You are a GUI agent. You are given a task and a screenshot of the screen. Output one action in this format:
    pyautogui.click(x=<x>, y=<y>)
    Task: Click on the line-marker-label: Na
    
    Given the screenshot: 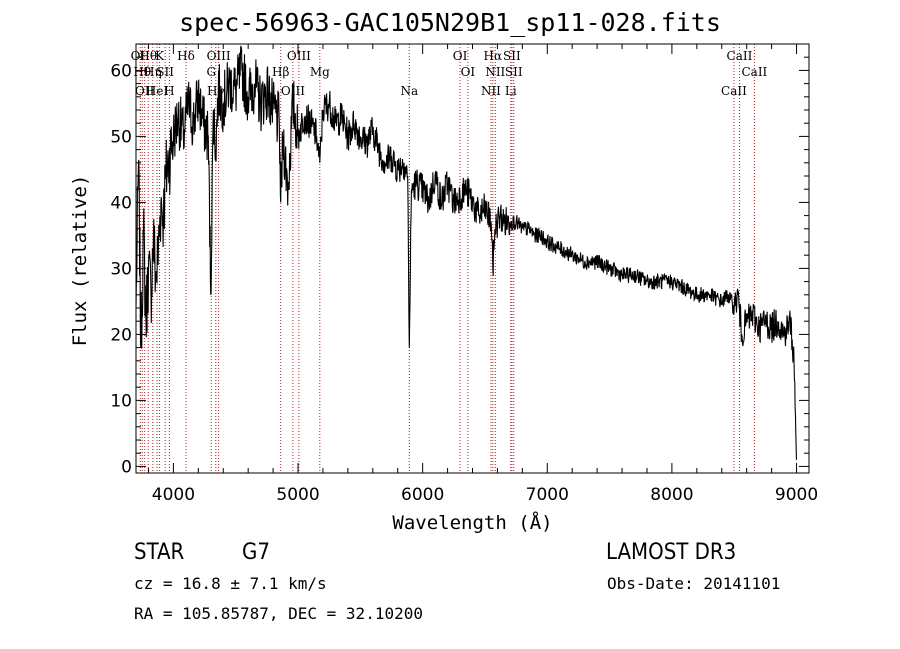 What is the action you would take?
    pyautogui.click(x=409, y=91)
    